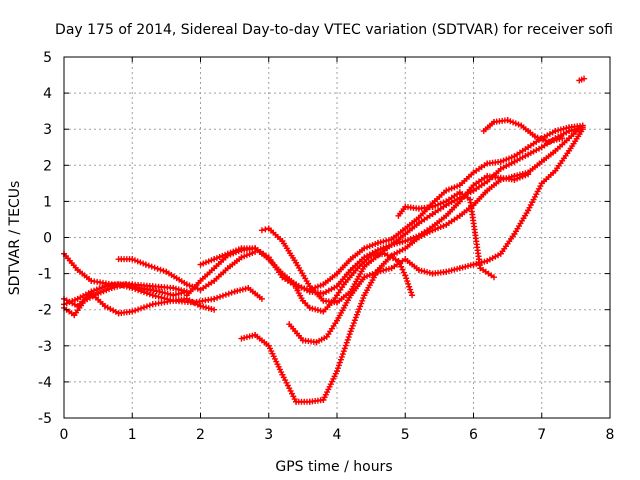 The width and height of the screenshot is (640, 480). Describe the element at coordinates (47, 94) in the screenshot. I see `y-tick-label: 4` at that location.